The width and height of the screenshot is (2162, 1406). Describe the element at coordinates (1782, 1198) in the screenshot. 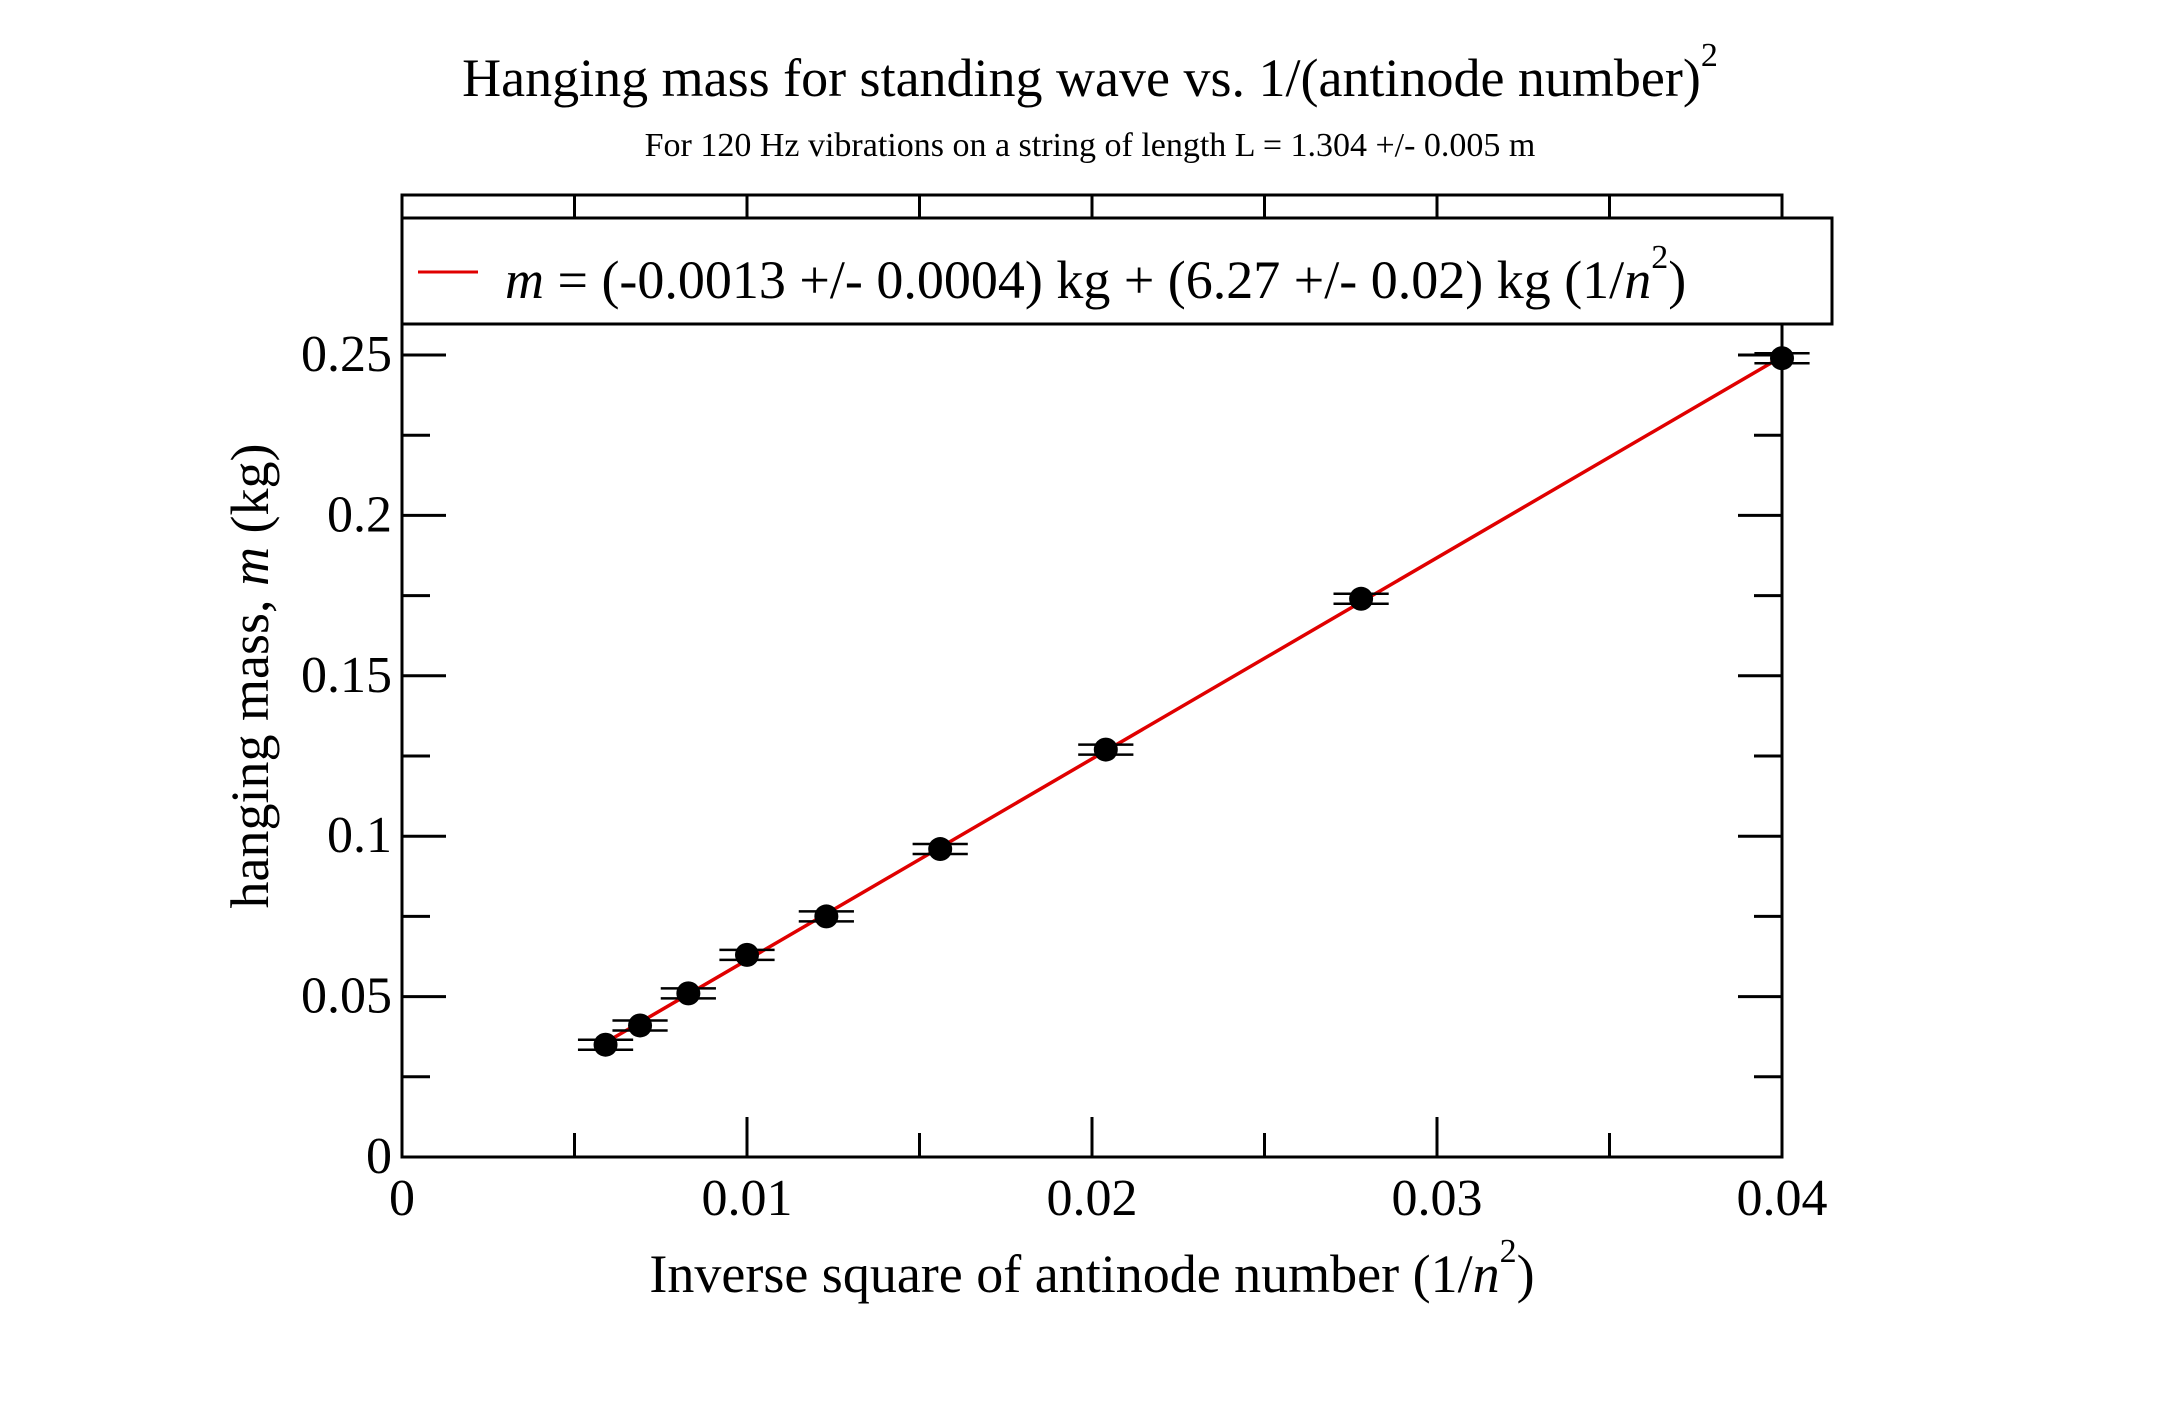

I see `x-tick-label: 0.04` at that location.